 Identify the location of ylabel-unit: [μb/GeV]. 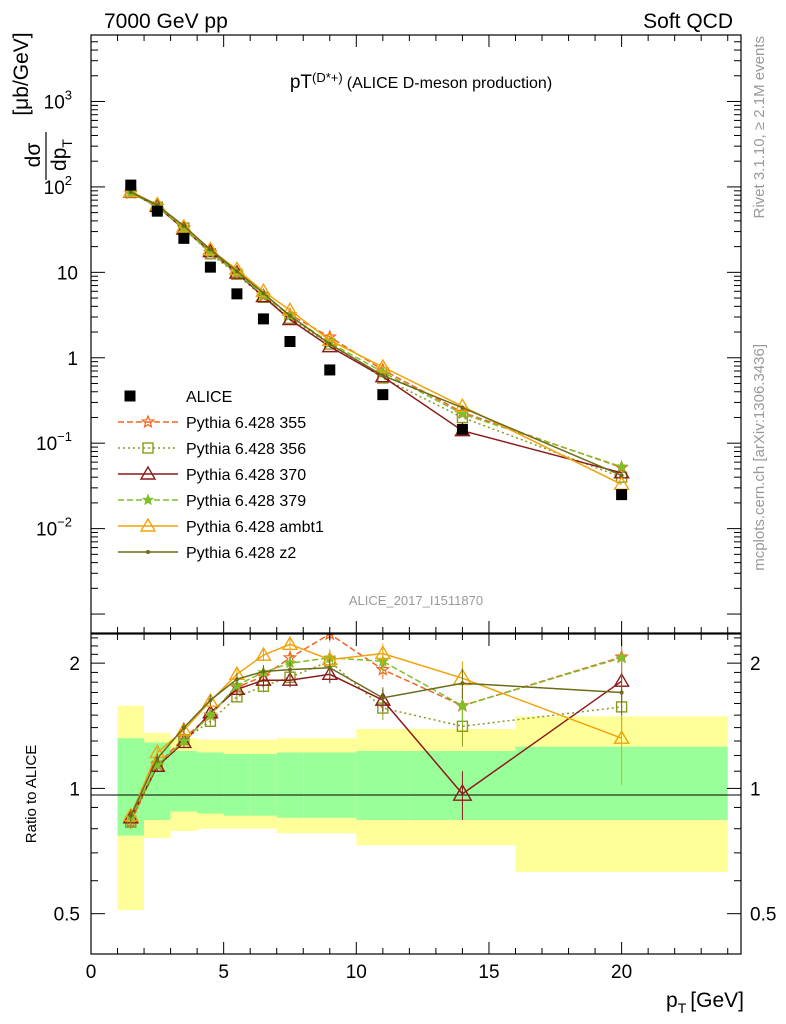
(21, 73).